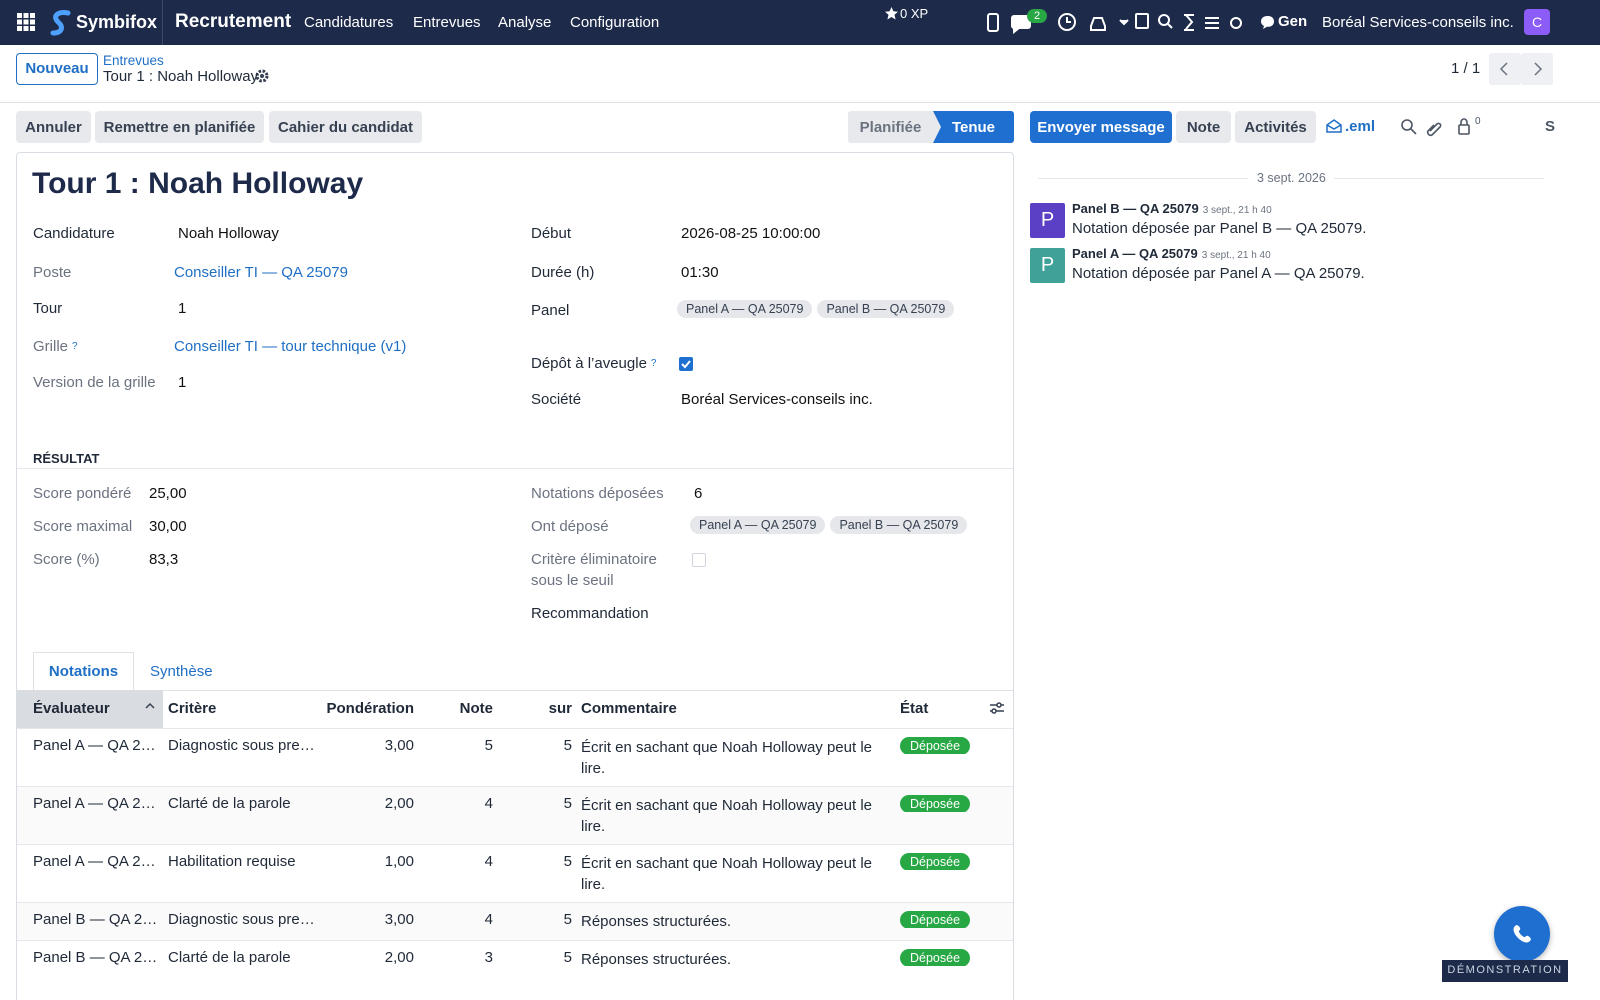  I want to click on checkbox, so click(699, 560).